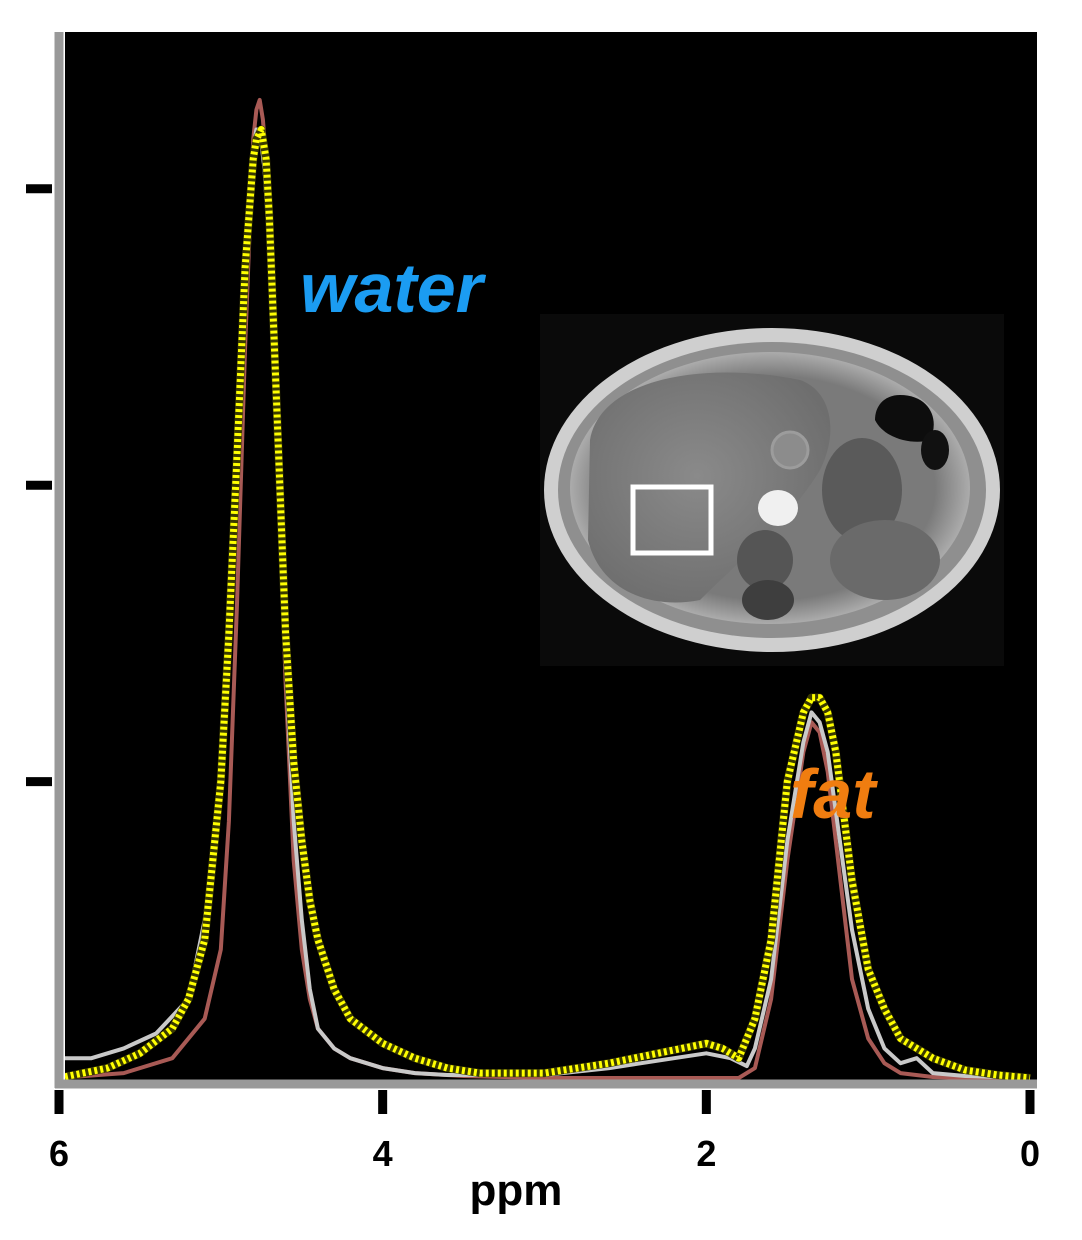  What do you see at coordinates (834, 794) in the screenshot?
I see `fat-label: fat` at bounding box center [834, 794].